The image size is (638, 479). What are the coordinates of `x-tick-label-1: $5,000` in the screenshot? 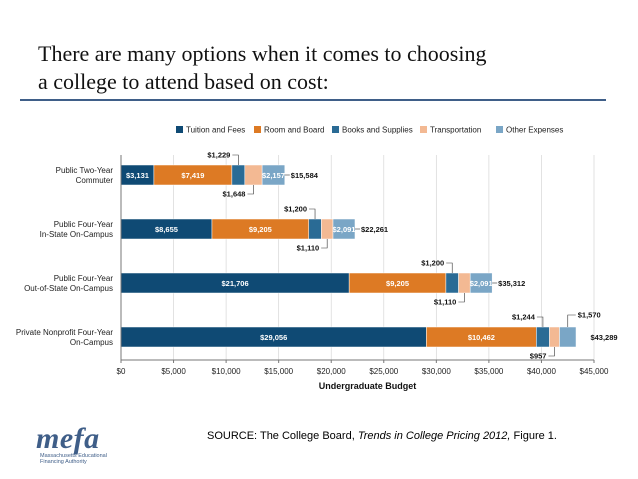 It's located at (173, 371).